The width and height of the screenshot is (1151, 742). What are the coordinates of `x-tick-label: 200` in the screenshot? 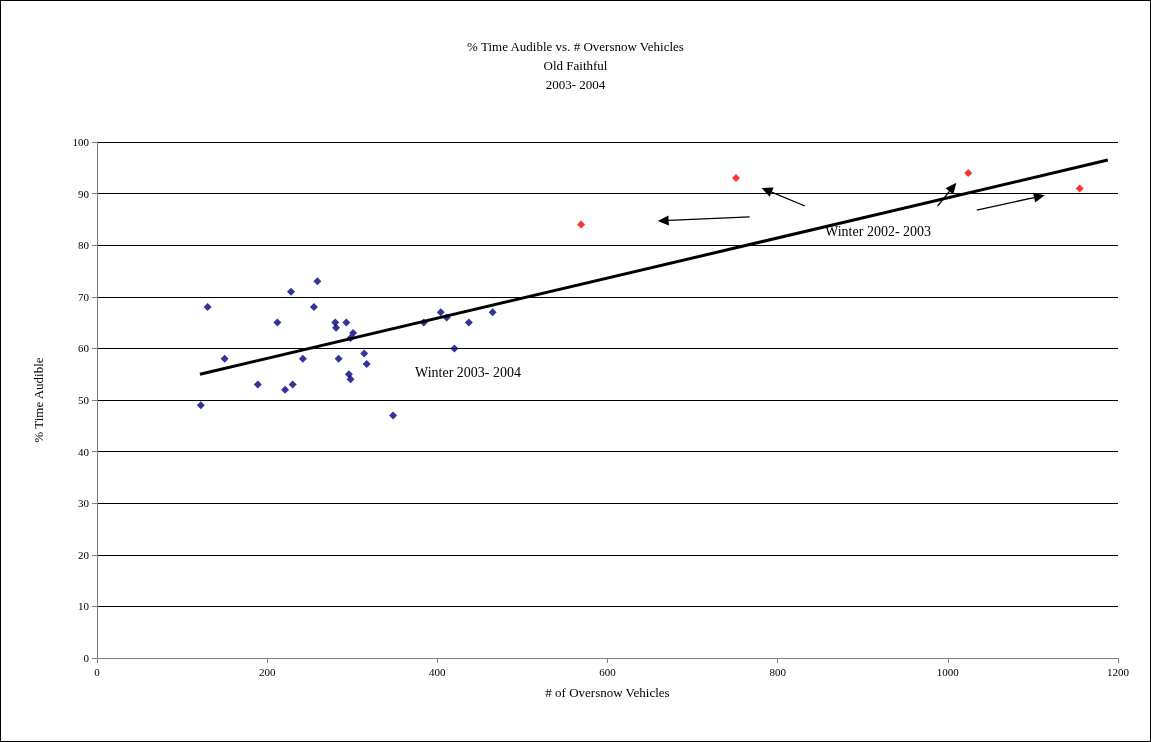 It's located at (267, 671).